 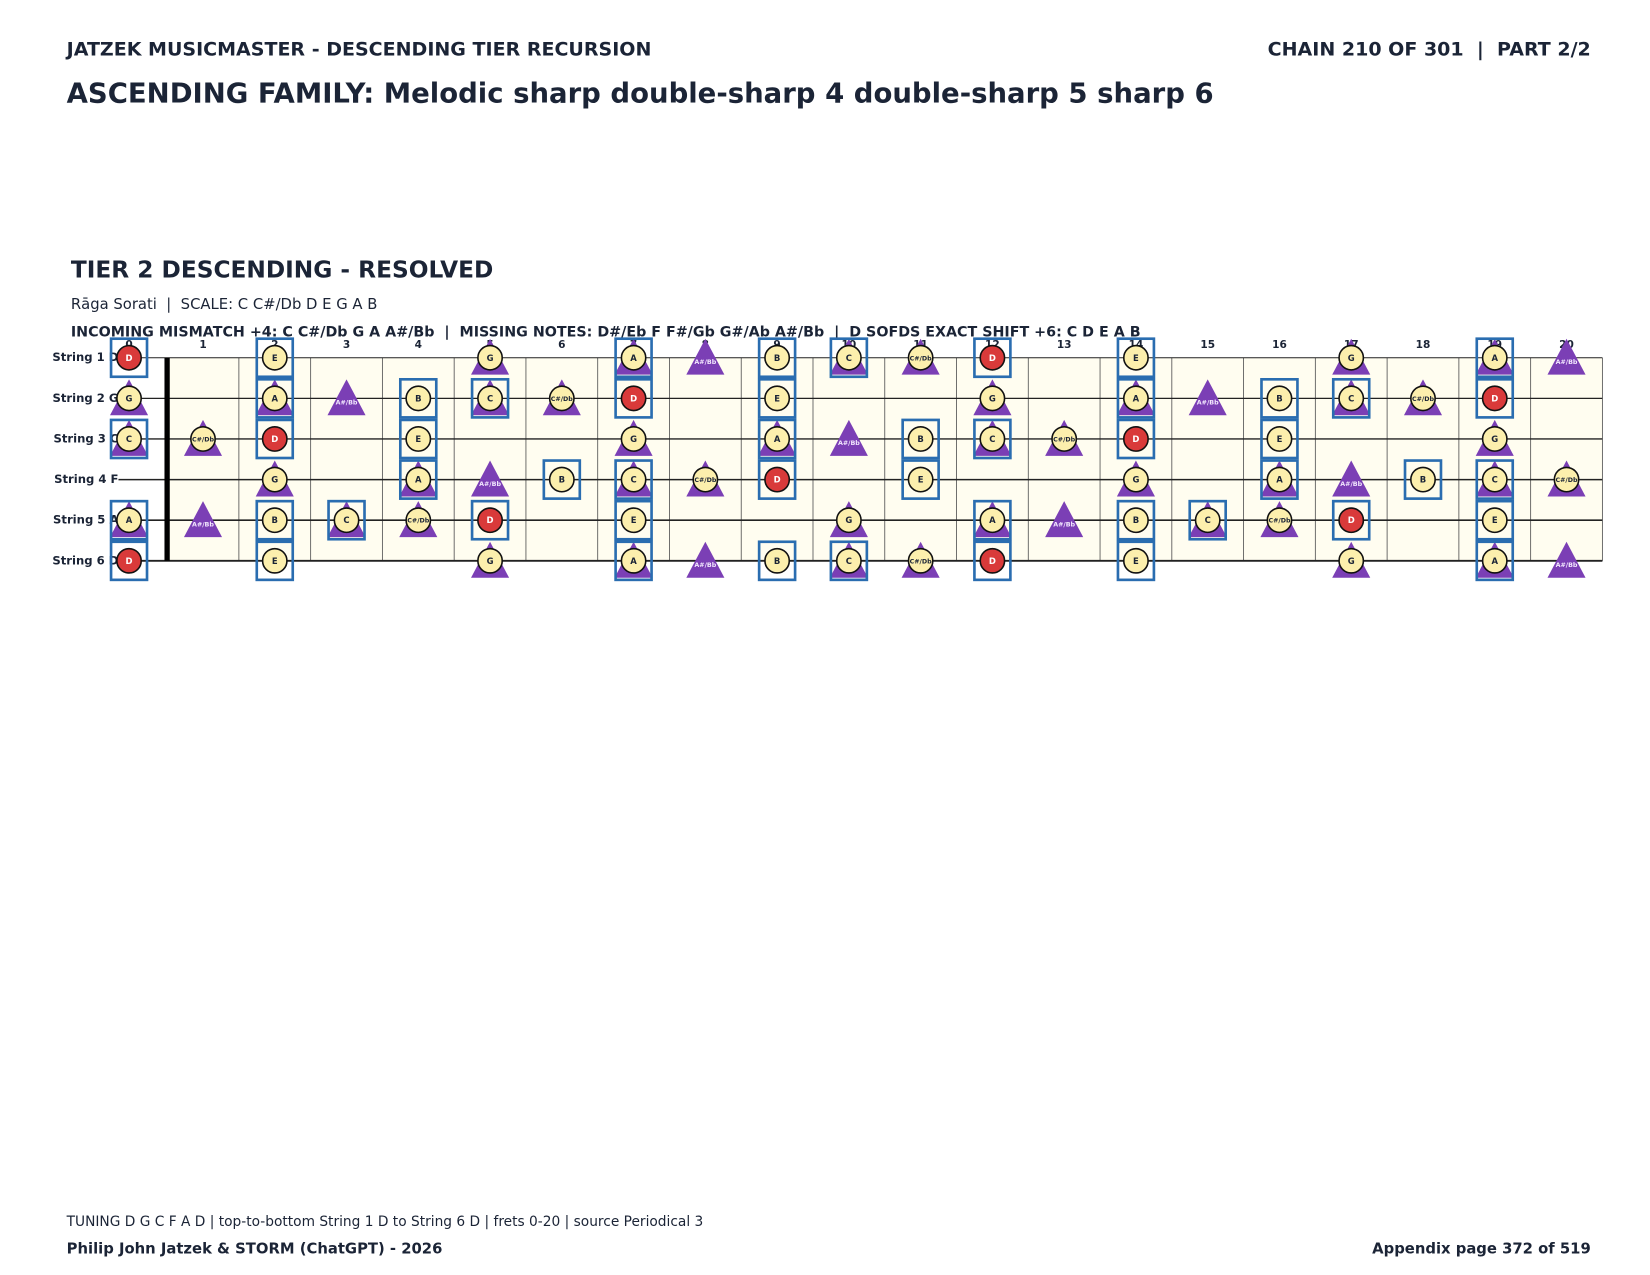 I want to click on string-label: String 4 F, so click(x=86, y=479).